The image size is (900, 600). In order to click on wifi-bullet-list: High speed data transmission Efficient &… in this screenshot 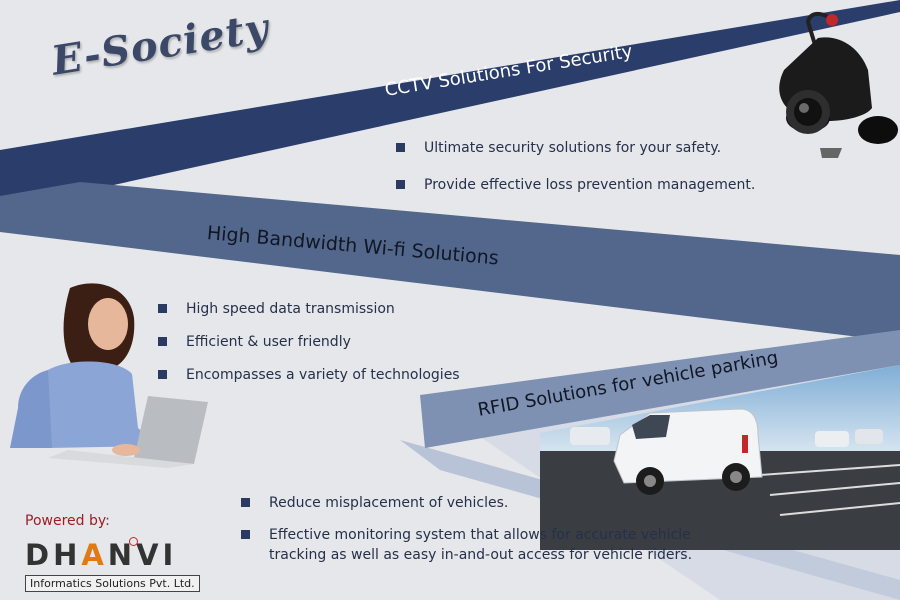, I will do `click(309, 348)`.